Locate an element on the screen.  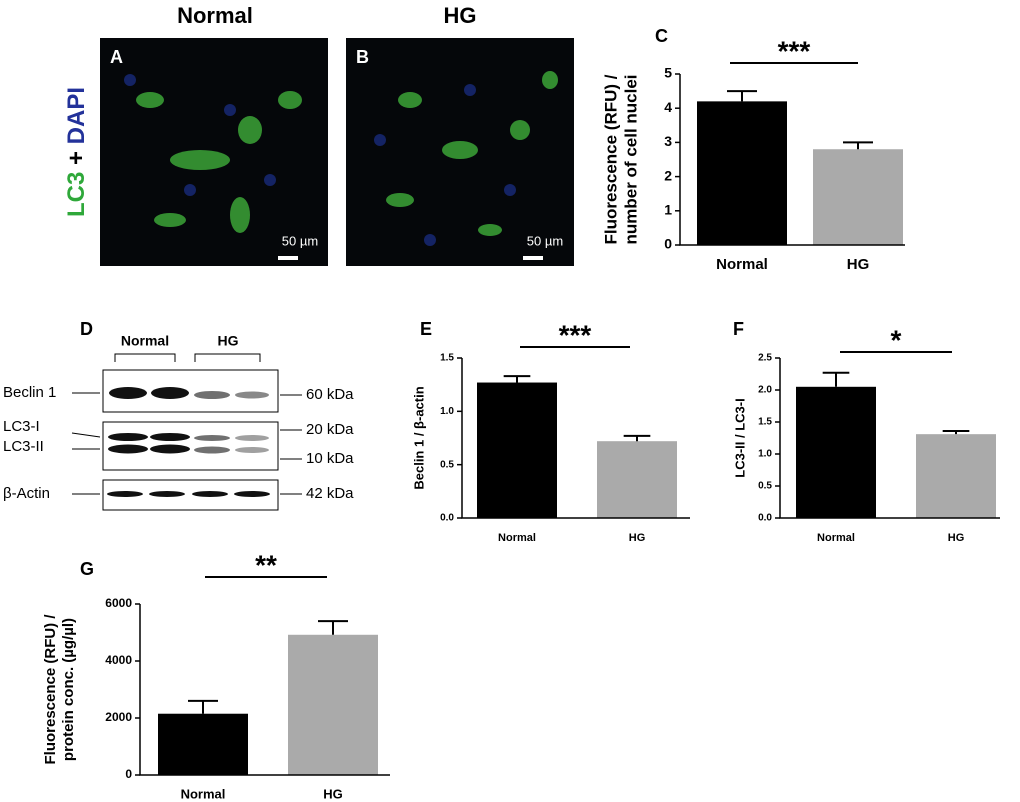
y-axis-label: Beclin 1 / β-actin is located at coordinates (418, 437).